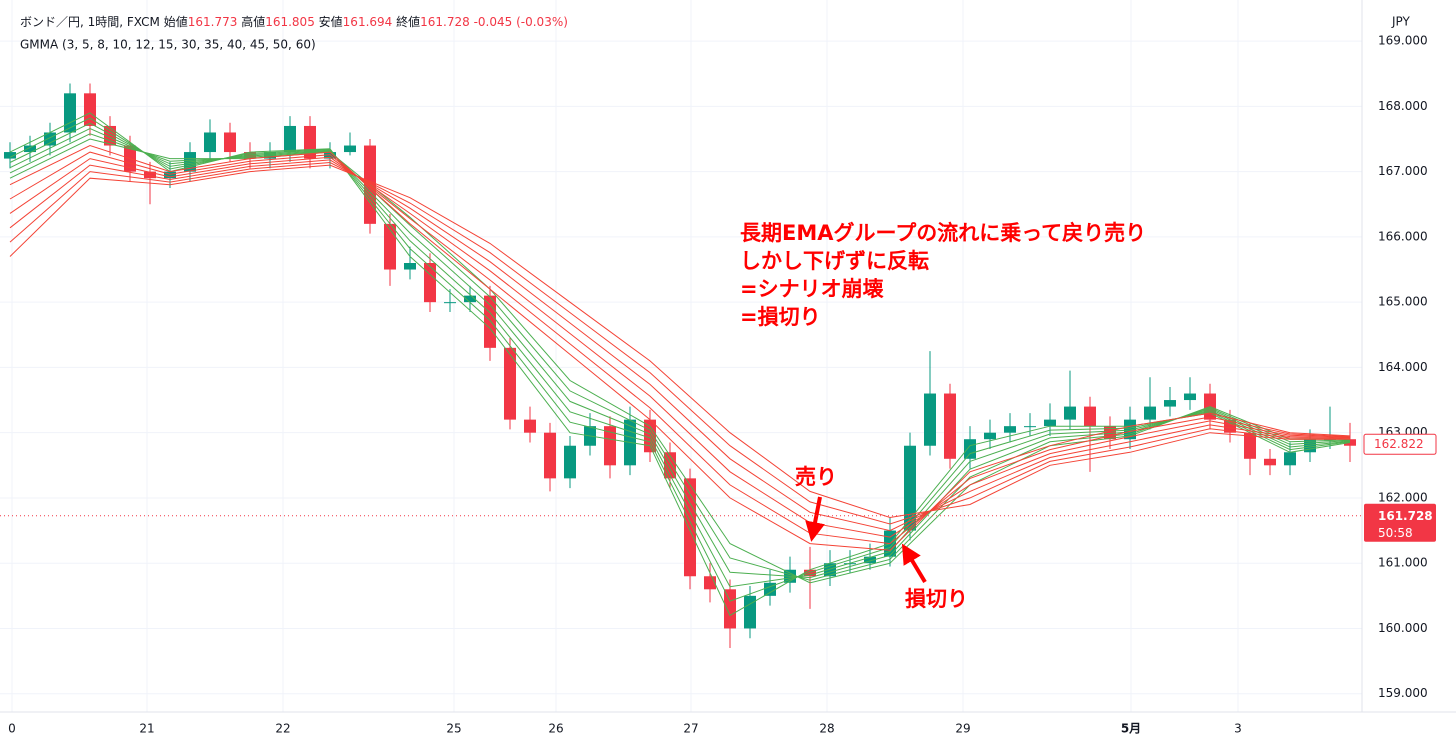 This screenshot has width=1456, height=754. Describe the element at coordinates (1395, 533) in the screenshot. I see `countdown: 50:58` at that location.